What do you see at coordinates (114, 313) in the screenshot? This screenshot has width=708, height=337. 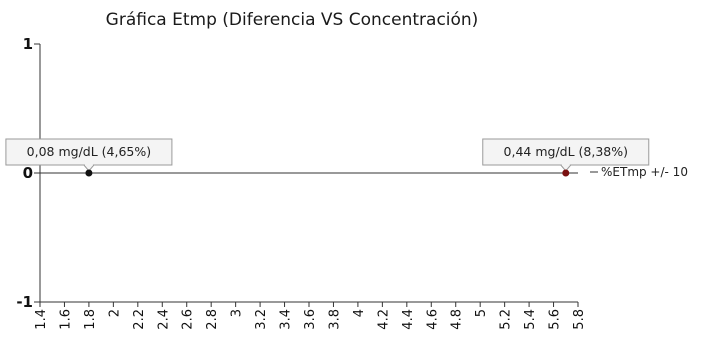 I see `x-tick-label: 2` at bounding box center [114, 313].